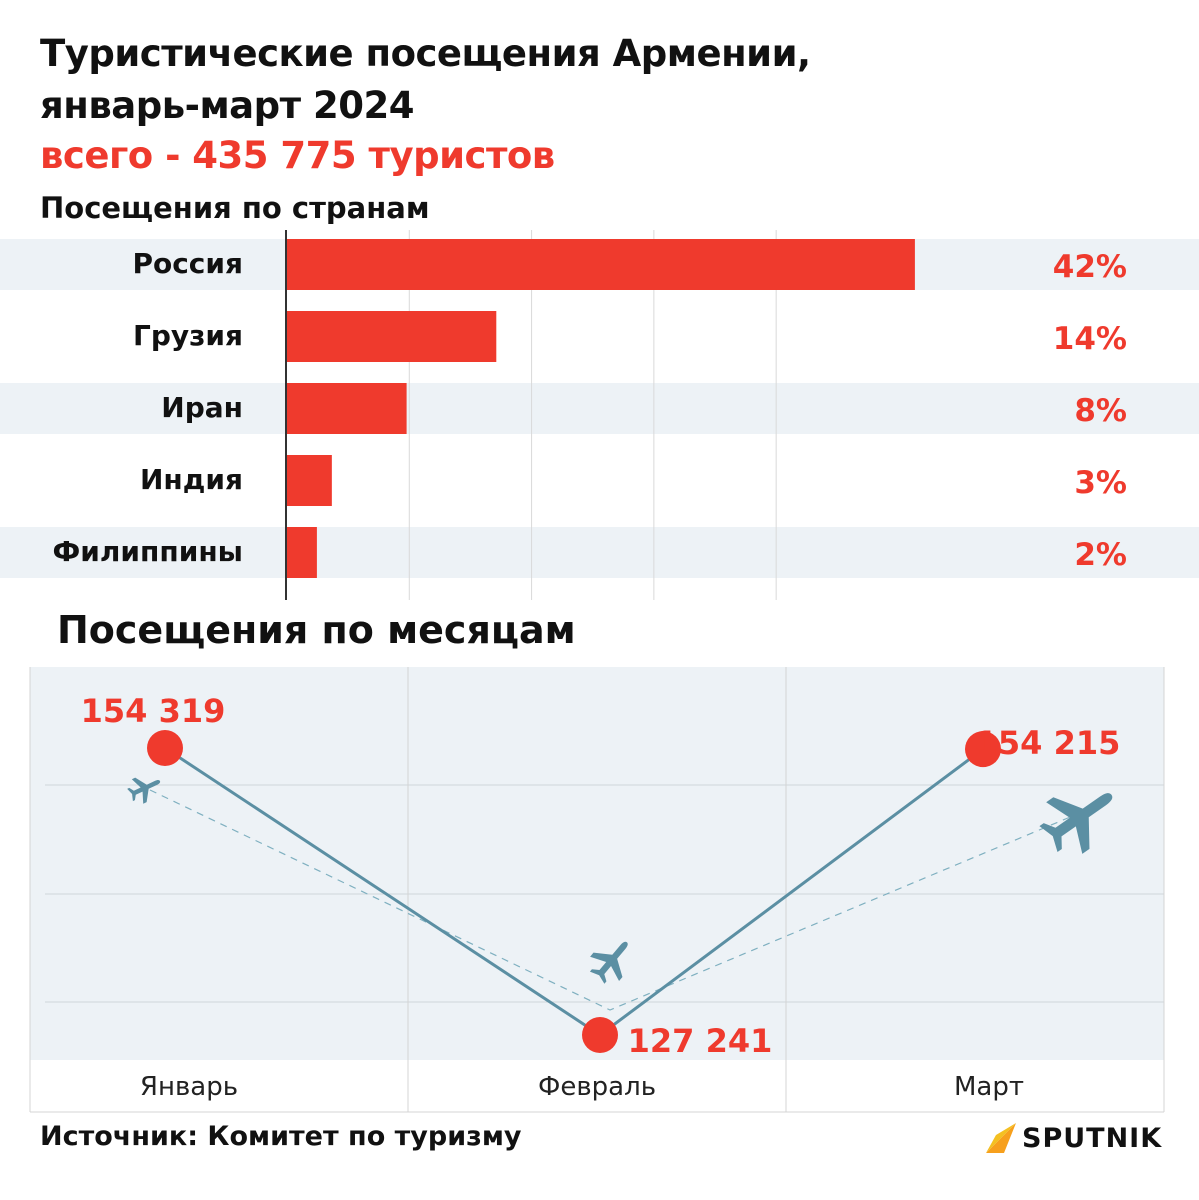  Describe the element at coordinates (189, 1087) in the screenshot. I see `x-tick-label: Январь` at that location.